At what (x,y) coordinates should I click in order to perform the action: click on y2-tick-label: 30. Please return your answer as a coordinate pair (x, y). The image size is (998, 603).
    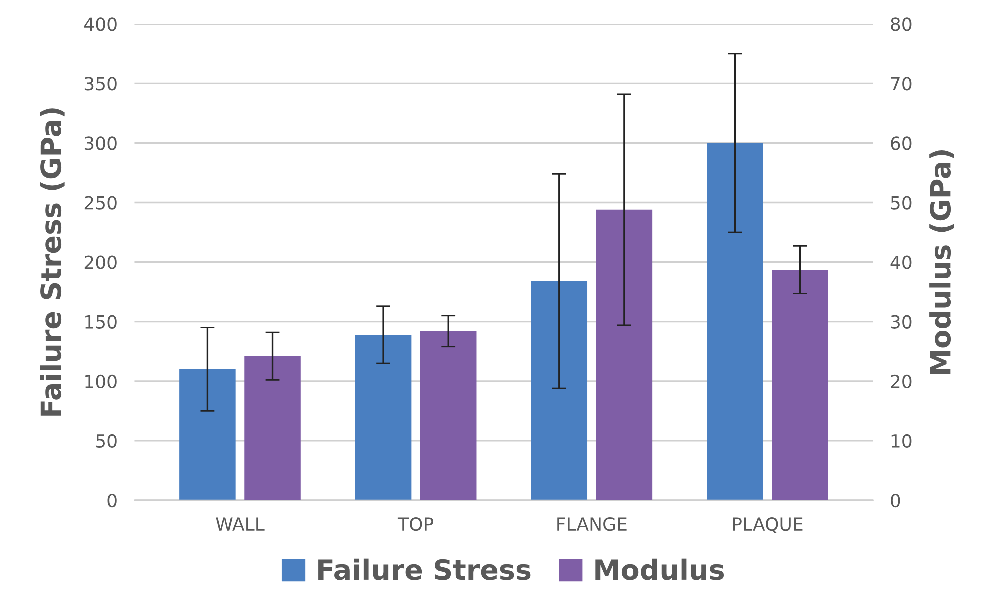
    Looking at the image, I should click on (901, 322).